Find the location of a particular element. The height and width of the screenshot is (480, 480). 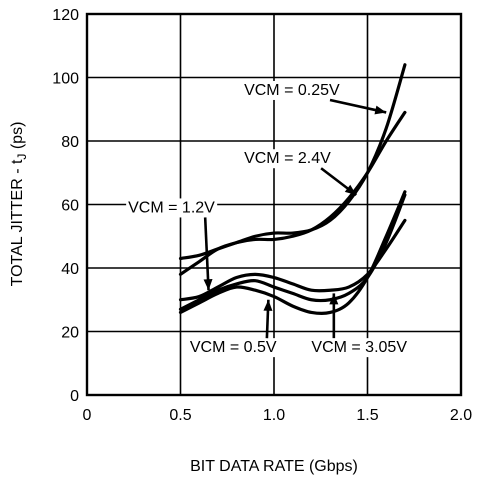

annotation-label: VCM = 2.4V is located at coordinates (287, 158).